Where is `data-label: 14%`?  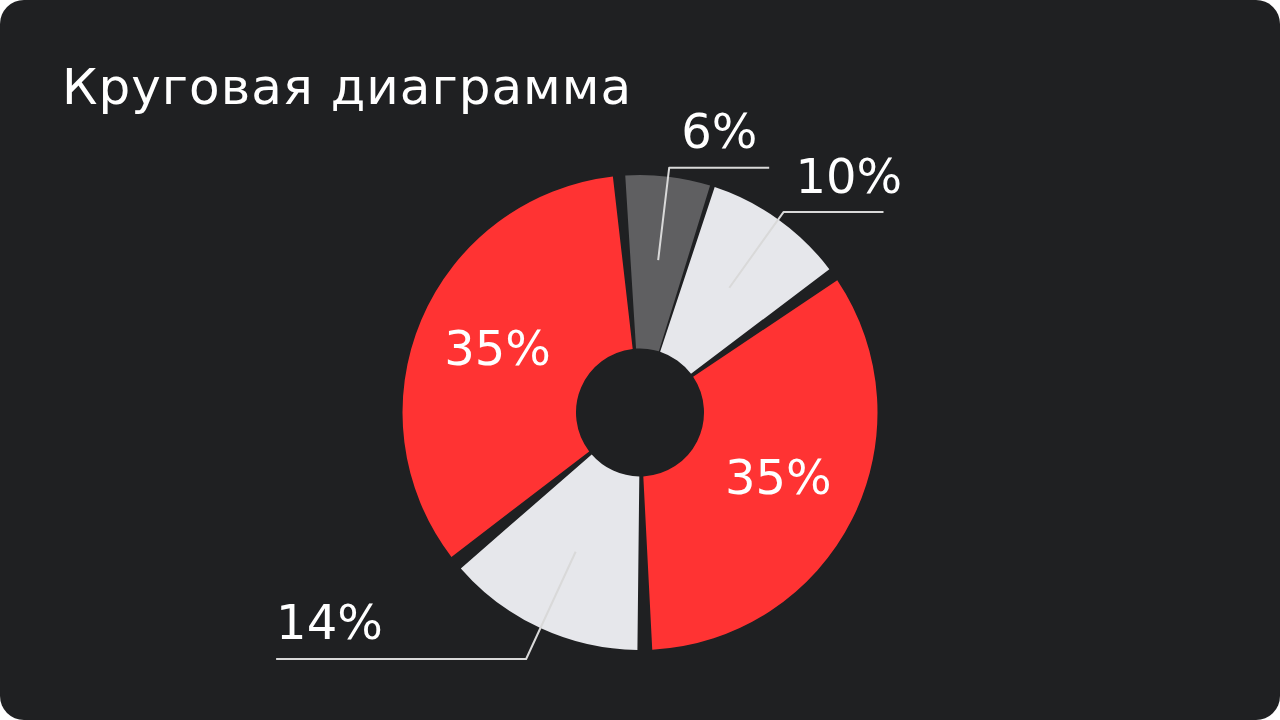
data-label: 14% is located at coordinates (329, 622).